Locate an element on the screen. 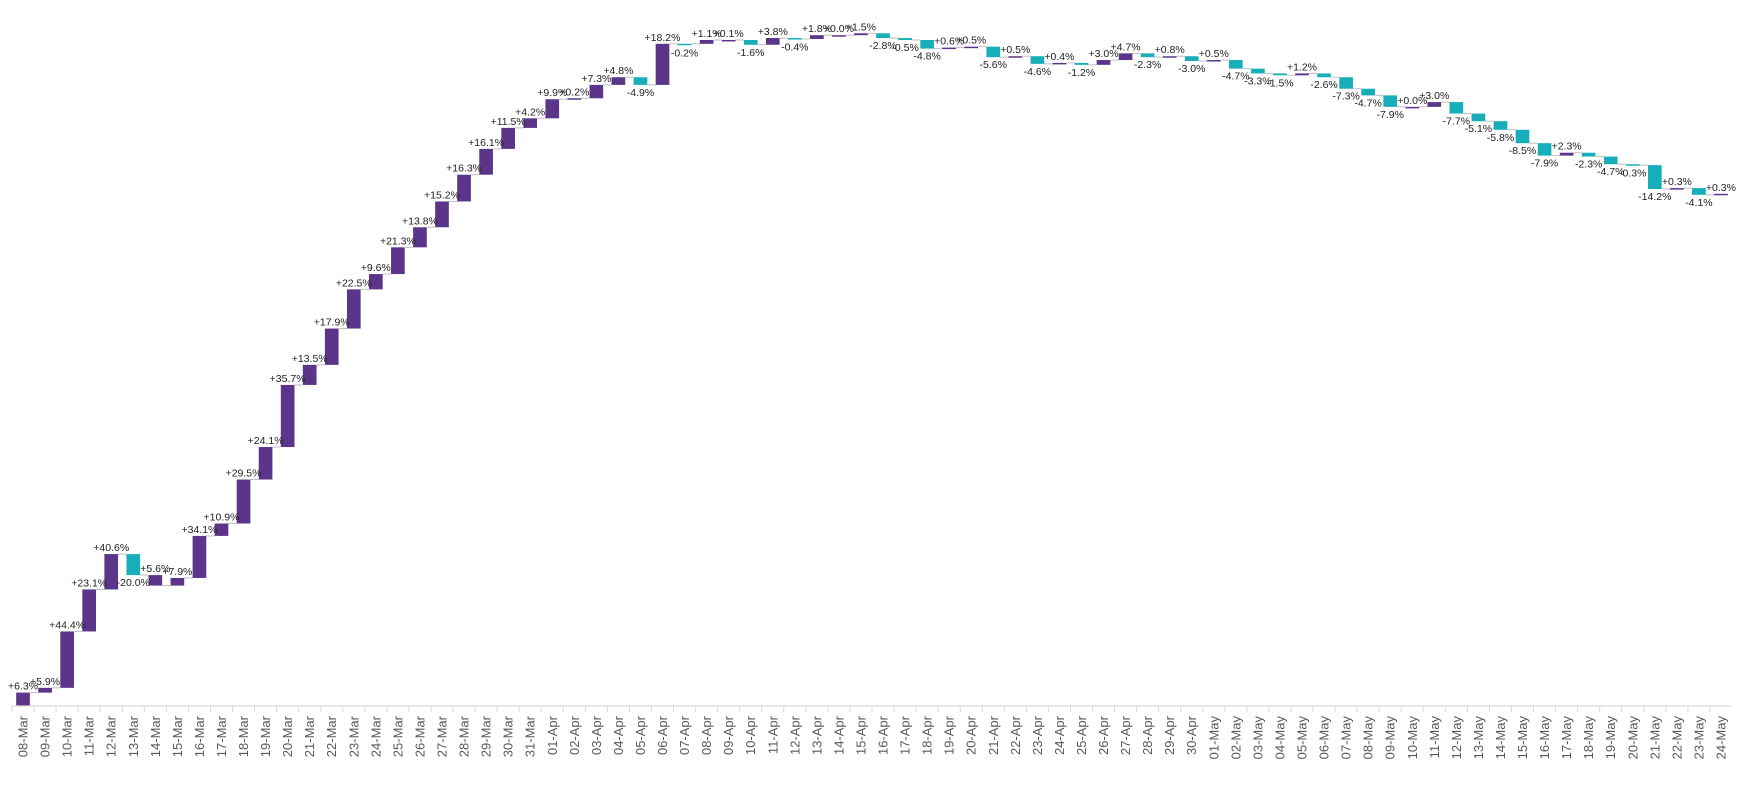  x-tick-label: 24-Mar is located at coordinates (375, 736).